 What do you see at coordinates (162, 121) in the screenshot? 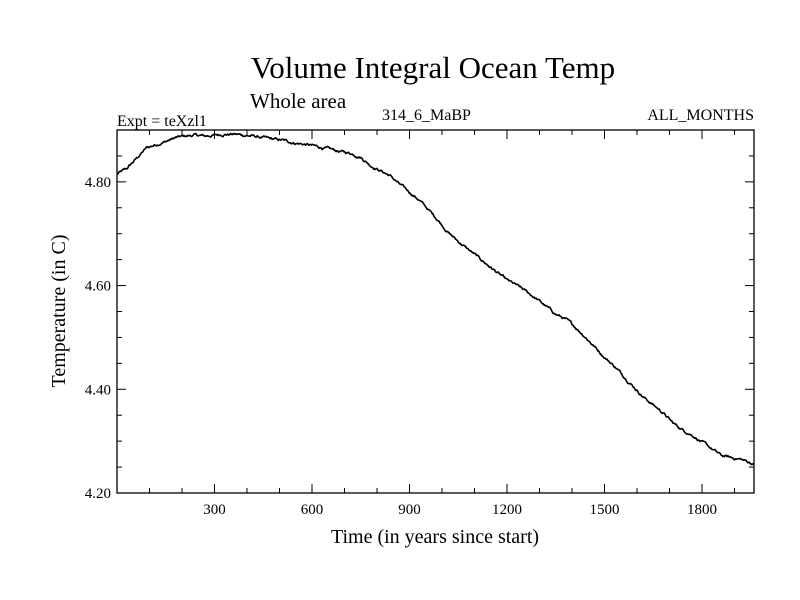
I see `experiment-label: Expt = teXzl1` at bounding box center [162, 121].